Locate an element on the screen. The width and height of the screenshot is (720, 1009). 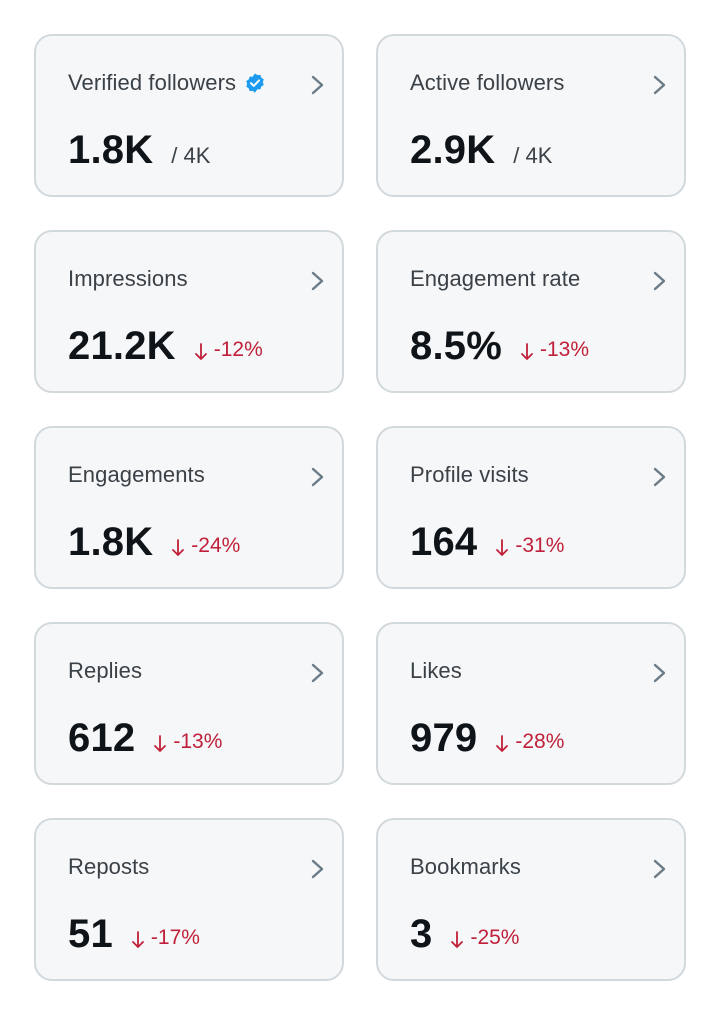
metric-value-row: 8.5% -13% is located at coordinates (499, 346).